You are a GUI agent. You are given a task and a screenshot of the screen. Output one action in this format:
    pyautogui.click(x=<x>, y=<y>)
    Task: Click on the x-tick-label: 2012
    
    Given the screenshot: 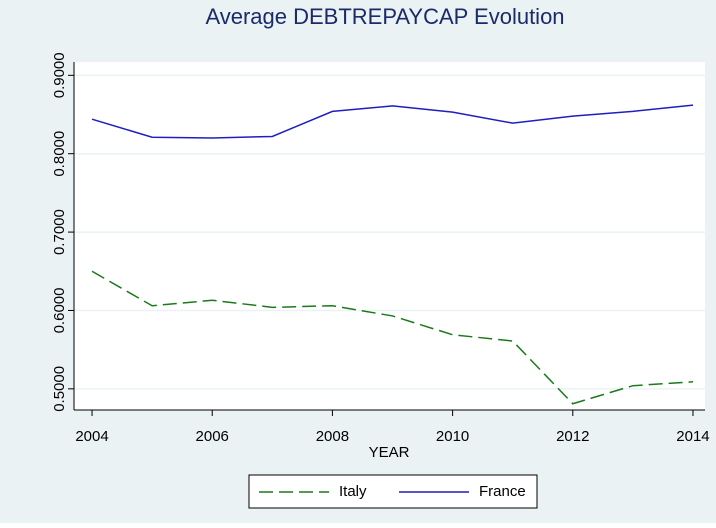 What is the action you would take?
    pyautogui.click(x=572, y=436)
    